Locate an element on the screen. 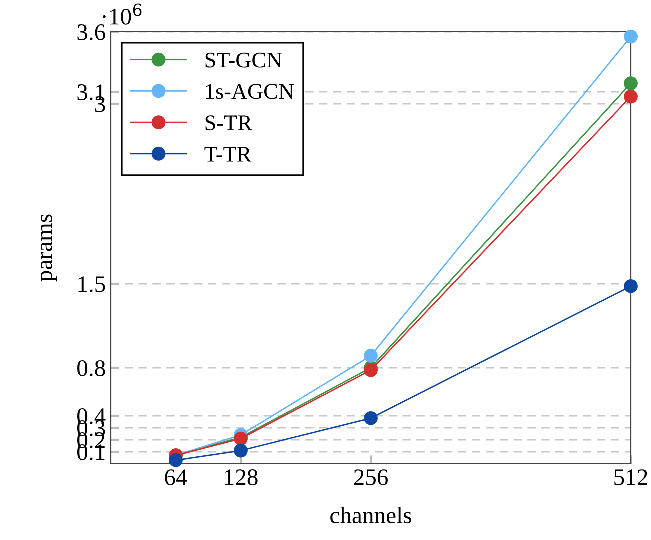 The height and width of the screenshot is (540, 651). x-tick-label: 64 is located at coordinates (176, 478).